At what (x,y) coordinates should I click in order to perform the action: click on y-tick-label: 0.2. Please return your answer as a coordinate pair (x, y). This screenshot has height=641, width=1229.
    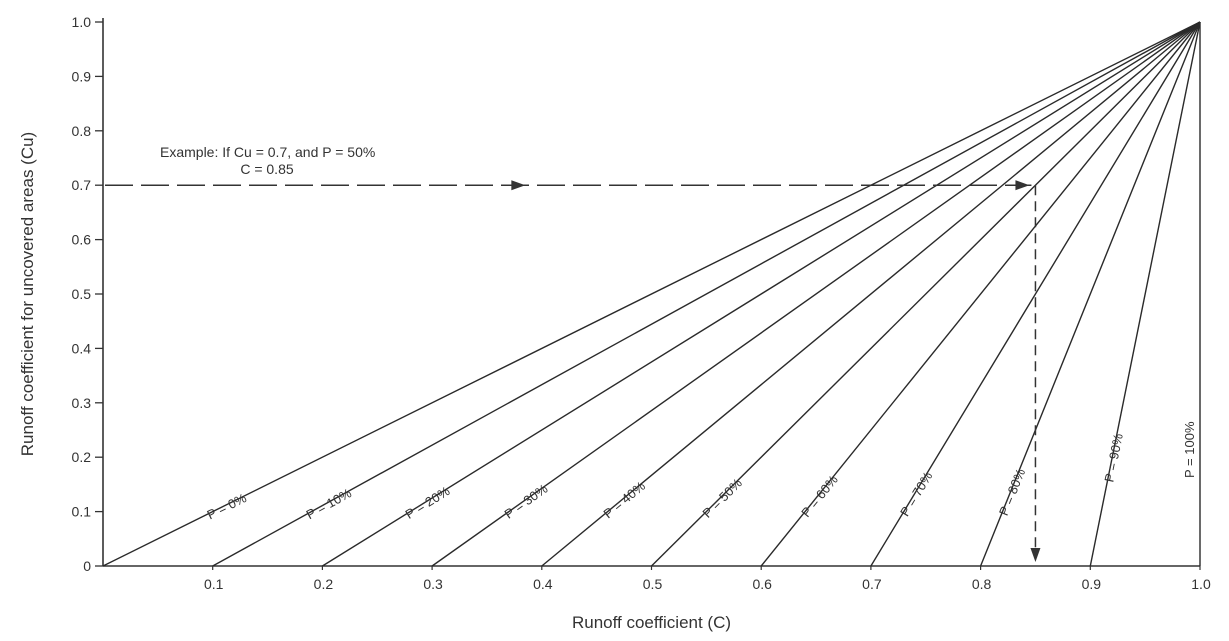
    Looking at the image, I should click on (82, 457).